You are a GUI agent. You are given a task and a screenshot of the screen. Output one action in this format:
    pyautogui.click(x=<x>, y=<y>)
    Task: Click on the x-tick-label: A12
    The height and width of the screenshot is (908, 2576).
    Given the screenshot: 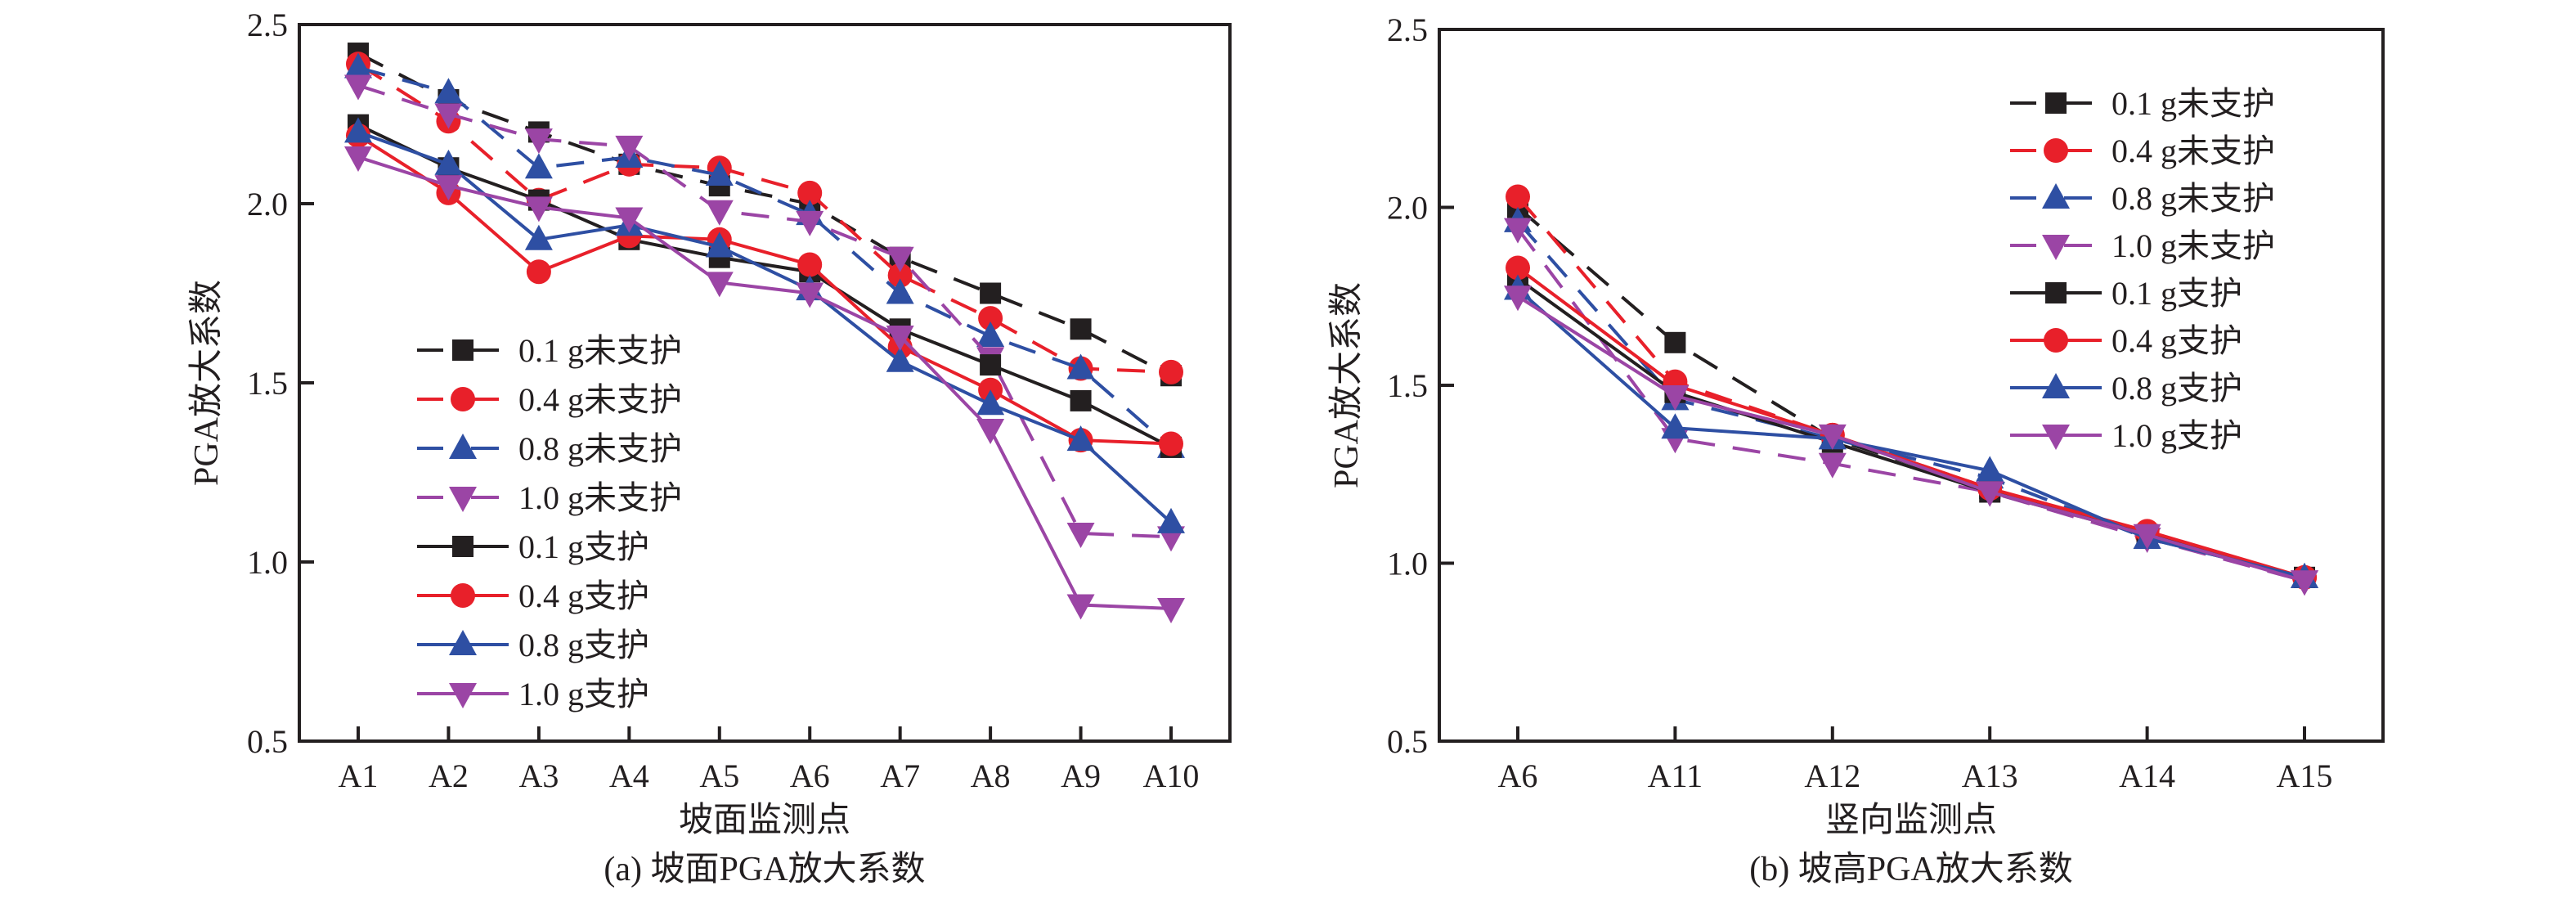 What is the action you would take?
    pyautogui.click(x=1832, y=775)
    